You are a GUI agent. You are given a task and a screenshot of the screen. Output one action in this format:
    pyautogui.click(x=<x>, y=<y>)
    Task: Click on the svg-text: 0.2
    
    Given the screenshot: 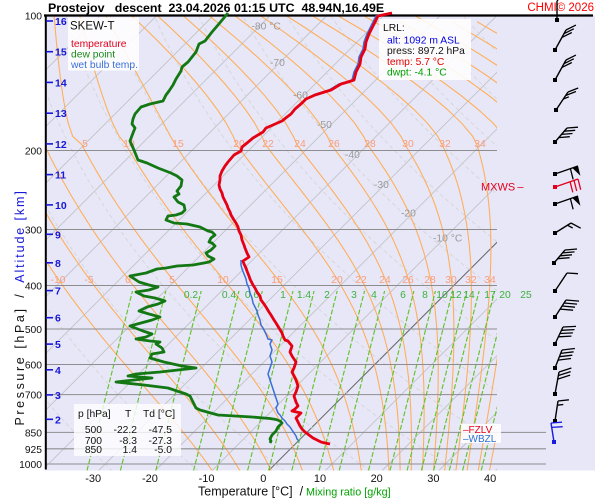 What is the action you would take?
    pyautogui.click(x=191, y=295)
    